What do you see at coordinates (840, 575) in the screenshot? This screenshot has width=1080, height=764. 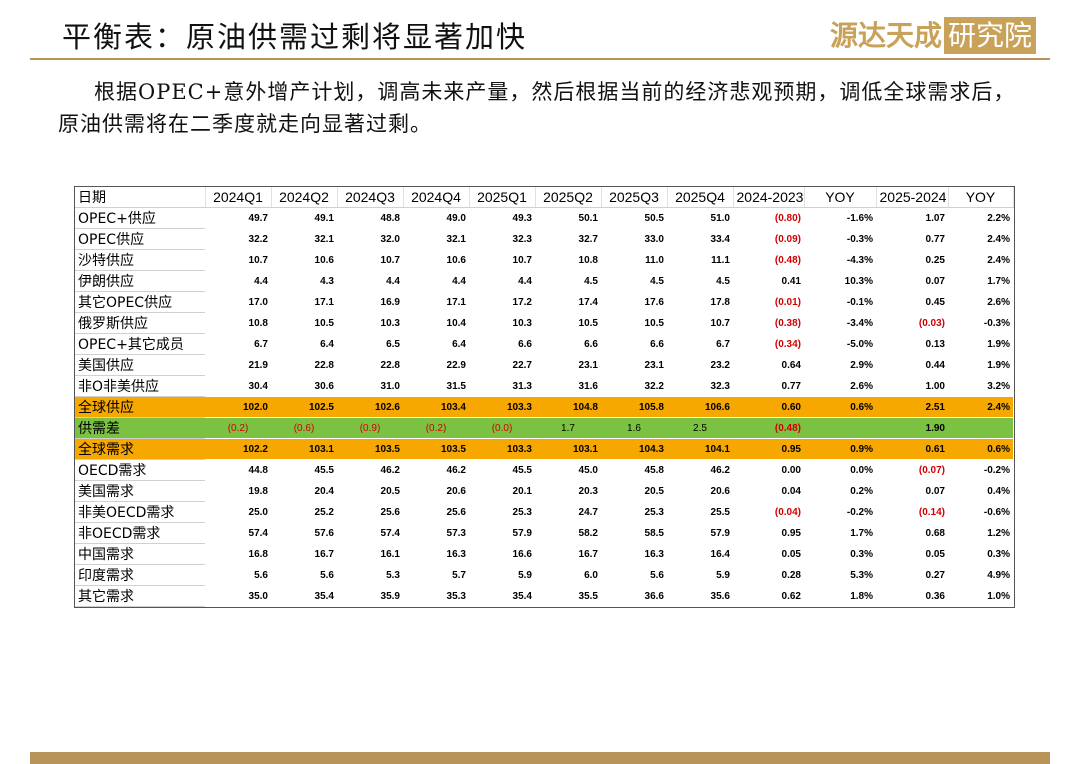 I see `cell: 5.3%` at bounding box center [840, 575].